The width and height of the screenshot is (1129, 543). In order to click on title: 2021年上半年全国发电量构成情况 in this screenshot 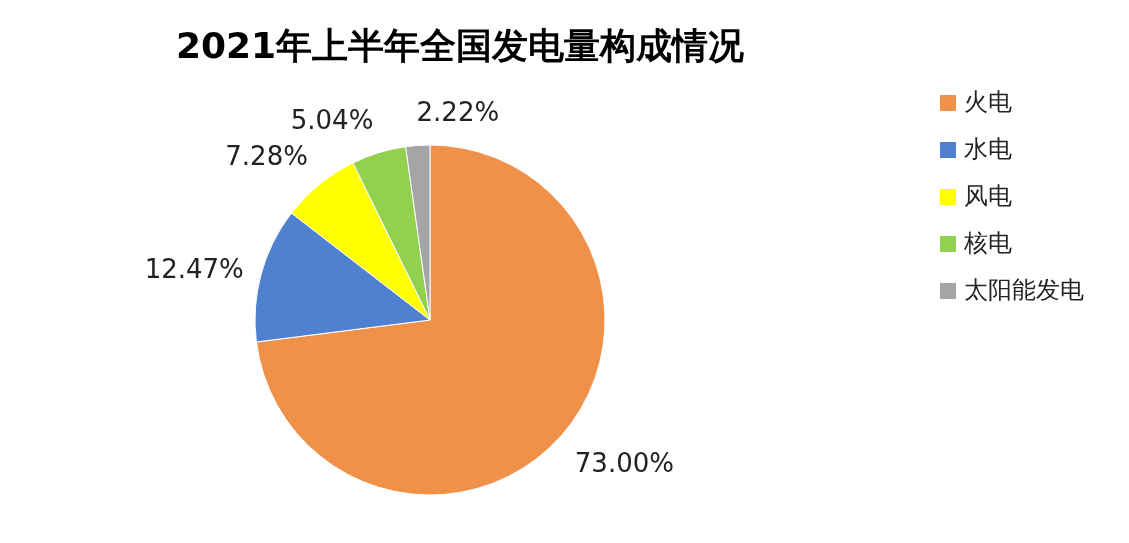, I will do `click(460, 45)`.